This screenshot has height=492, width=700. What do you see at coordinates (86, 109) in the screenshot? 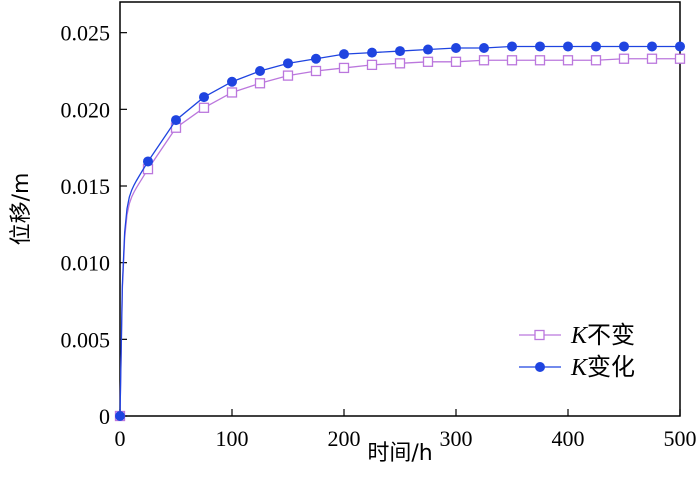
I see `y-tick-label: 0.020` at bounding box center [86, 109].